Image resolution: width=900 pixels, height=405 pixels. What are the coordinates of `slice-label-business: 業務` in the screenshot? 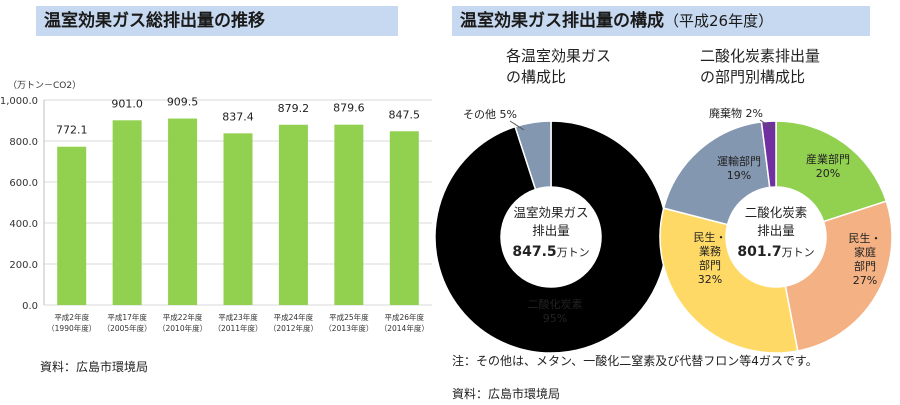 It's located at (710, 251).